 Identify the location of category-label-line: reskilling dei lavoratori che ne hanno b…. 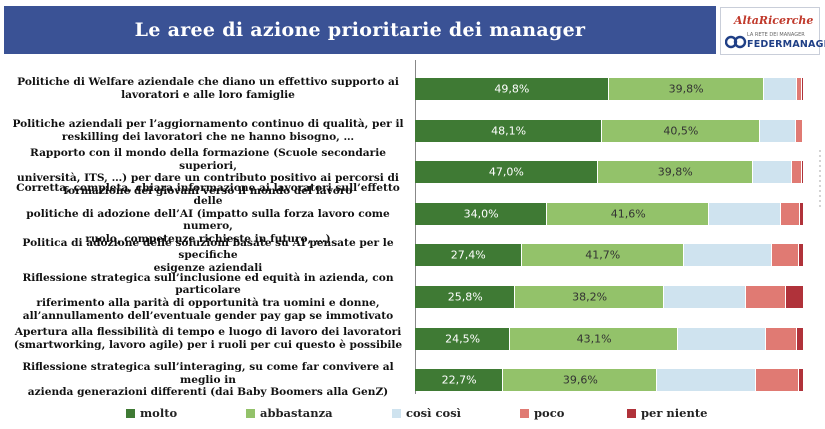
(208, 136).